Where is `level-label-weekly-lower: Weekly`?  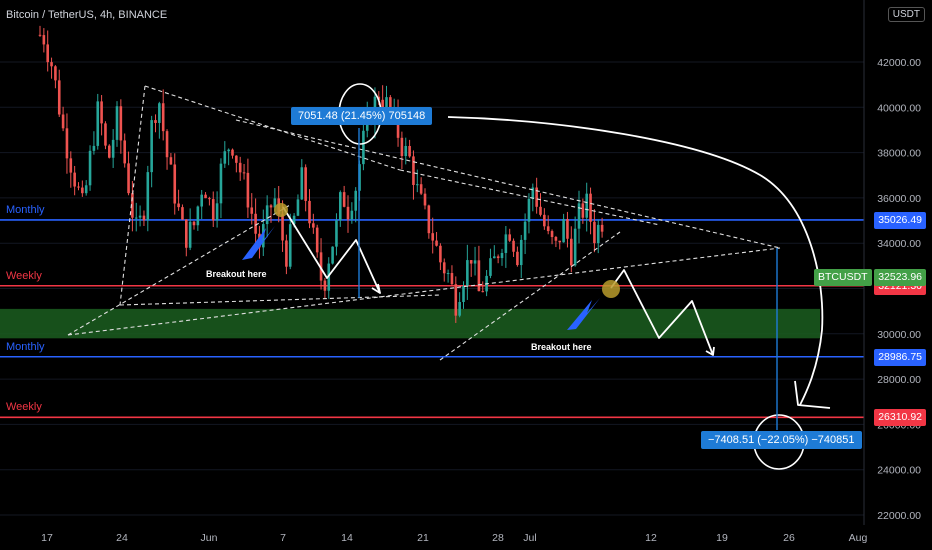
level-label-weekly-lower: Weekly is located at coordinates (24, 407).